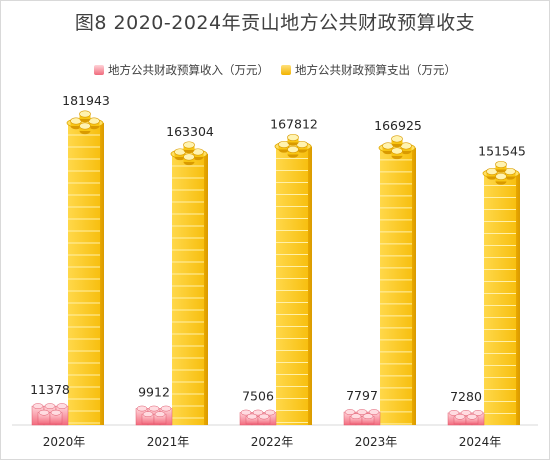 The height and width of the screenshot is (460, 550). What do you see at coordinates (275, 70) in the screenshot?
I see `legend: 地方公共财政预算收入（万元） 地方公共财政预算支出（万元）` at bounding box center [275, 70].